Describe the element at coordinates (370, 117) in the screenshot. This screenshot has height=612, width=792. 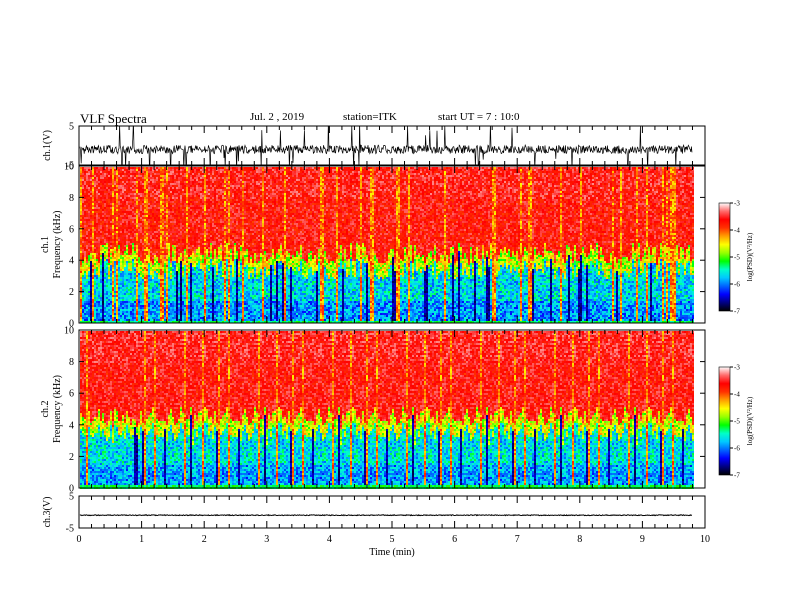
I see `station-label: station=ITK` at that location.